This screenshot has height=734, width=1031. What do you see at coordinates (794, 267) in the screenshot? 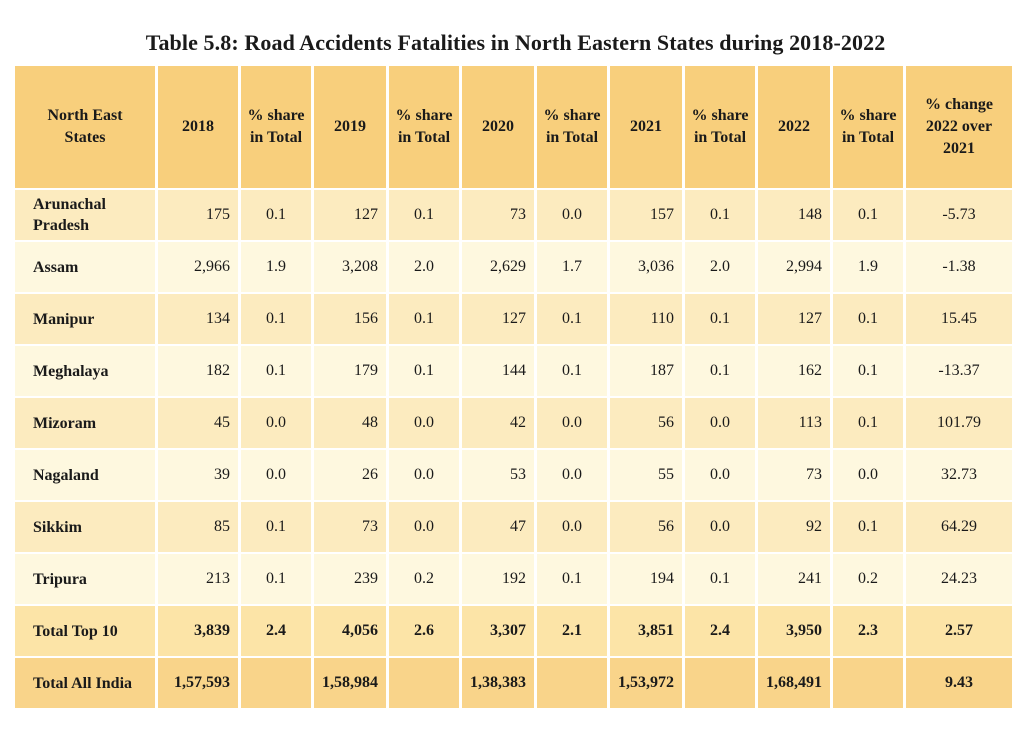
I see `cell-v2022: 2,994` at bounding box center [794, 267].